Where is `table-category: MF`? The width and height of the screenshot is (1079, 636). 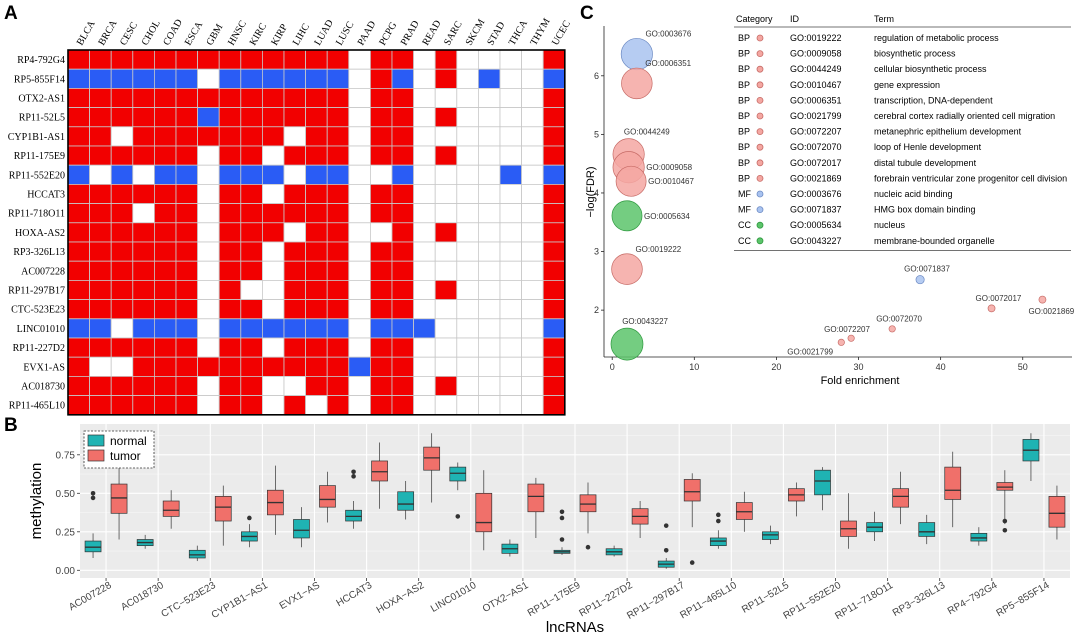
table-category: MF is located at coordinates (744, 210).